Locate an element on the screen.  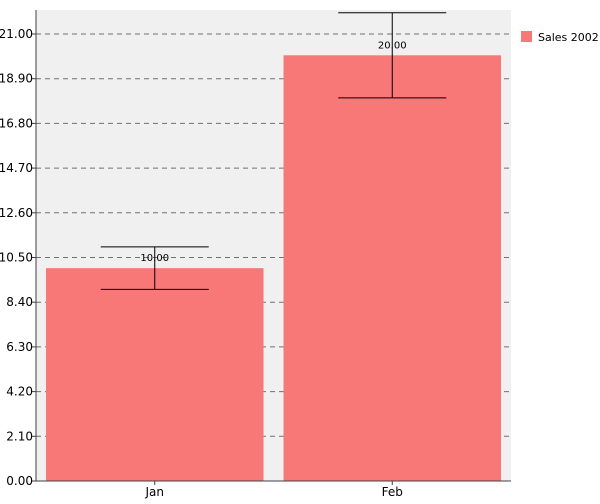
y-tick-label: 0.00 is located at coordinates (19, 481).